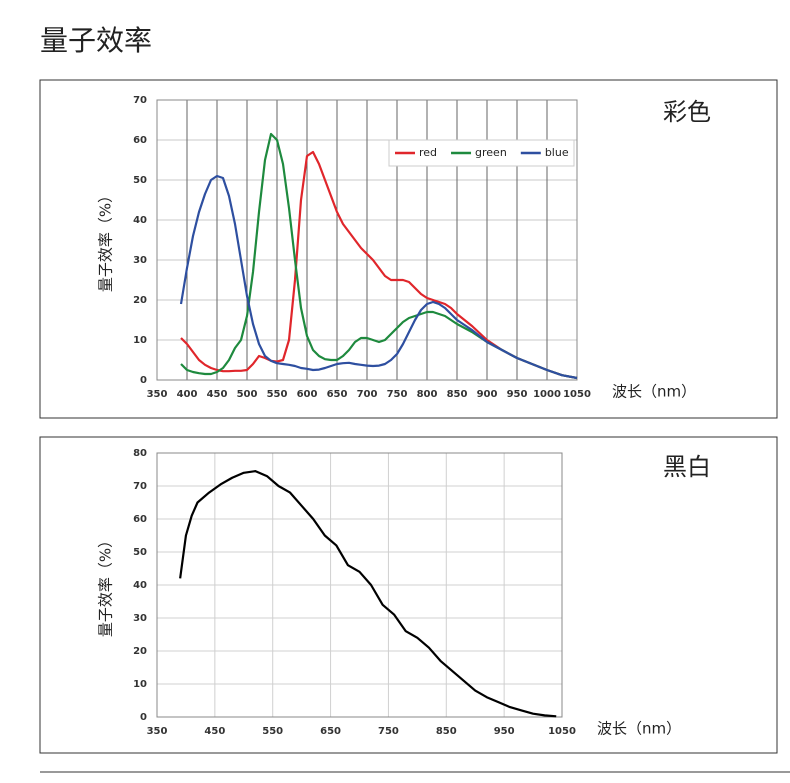 The height and width of the screenshot is (783, 790). Describe the element at coordinates (428, 152) in the screenshot. I see `legend-label: red` at that location.